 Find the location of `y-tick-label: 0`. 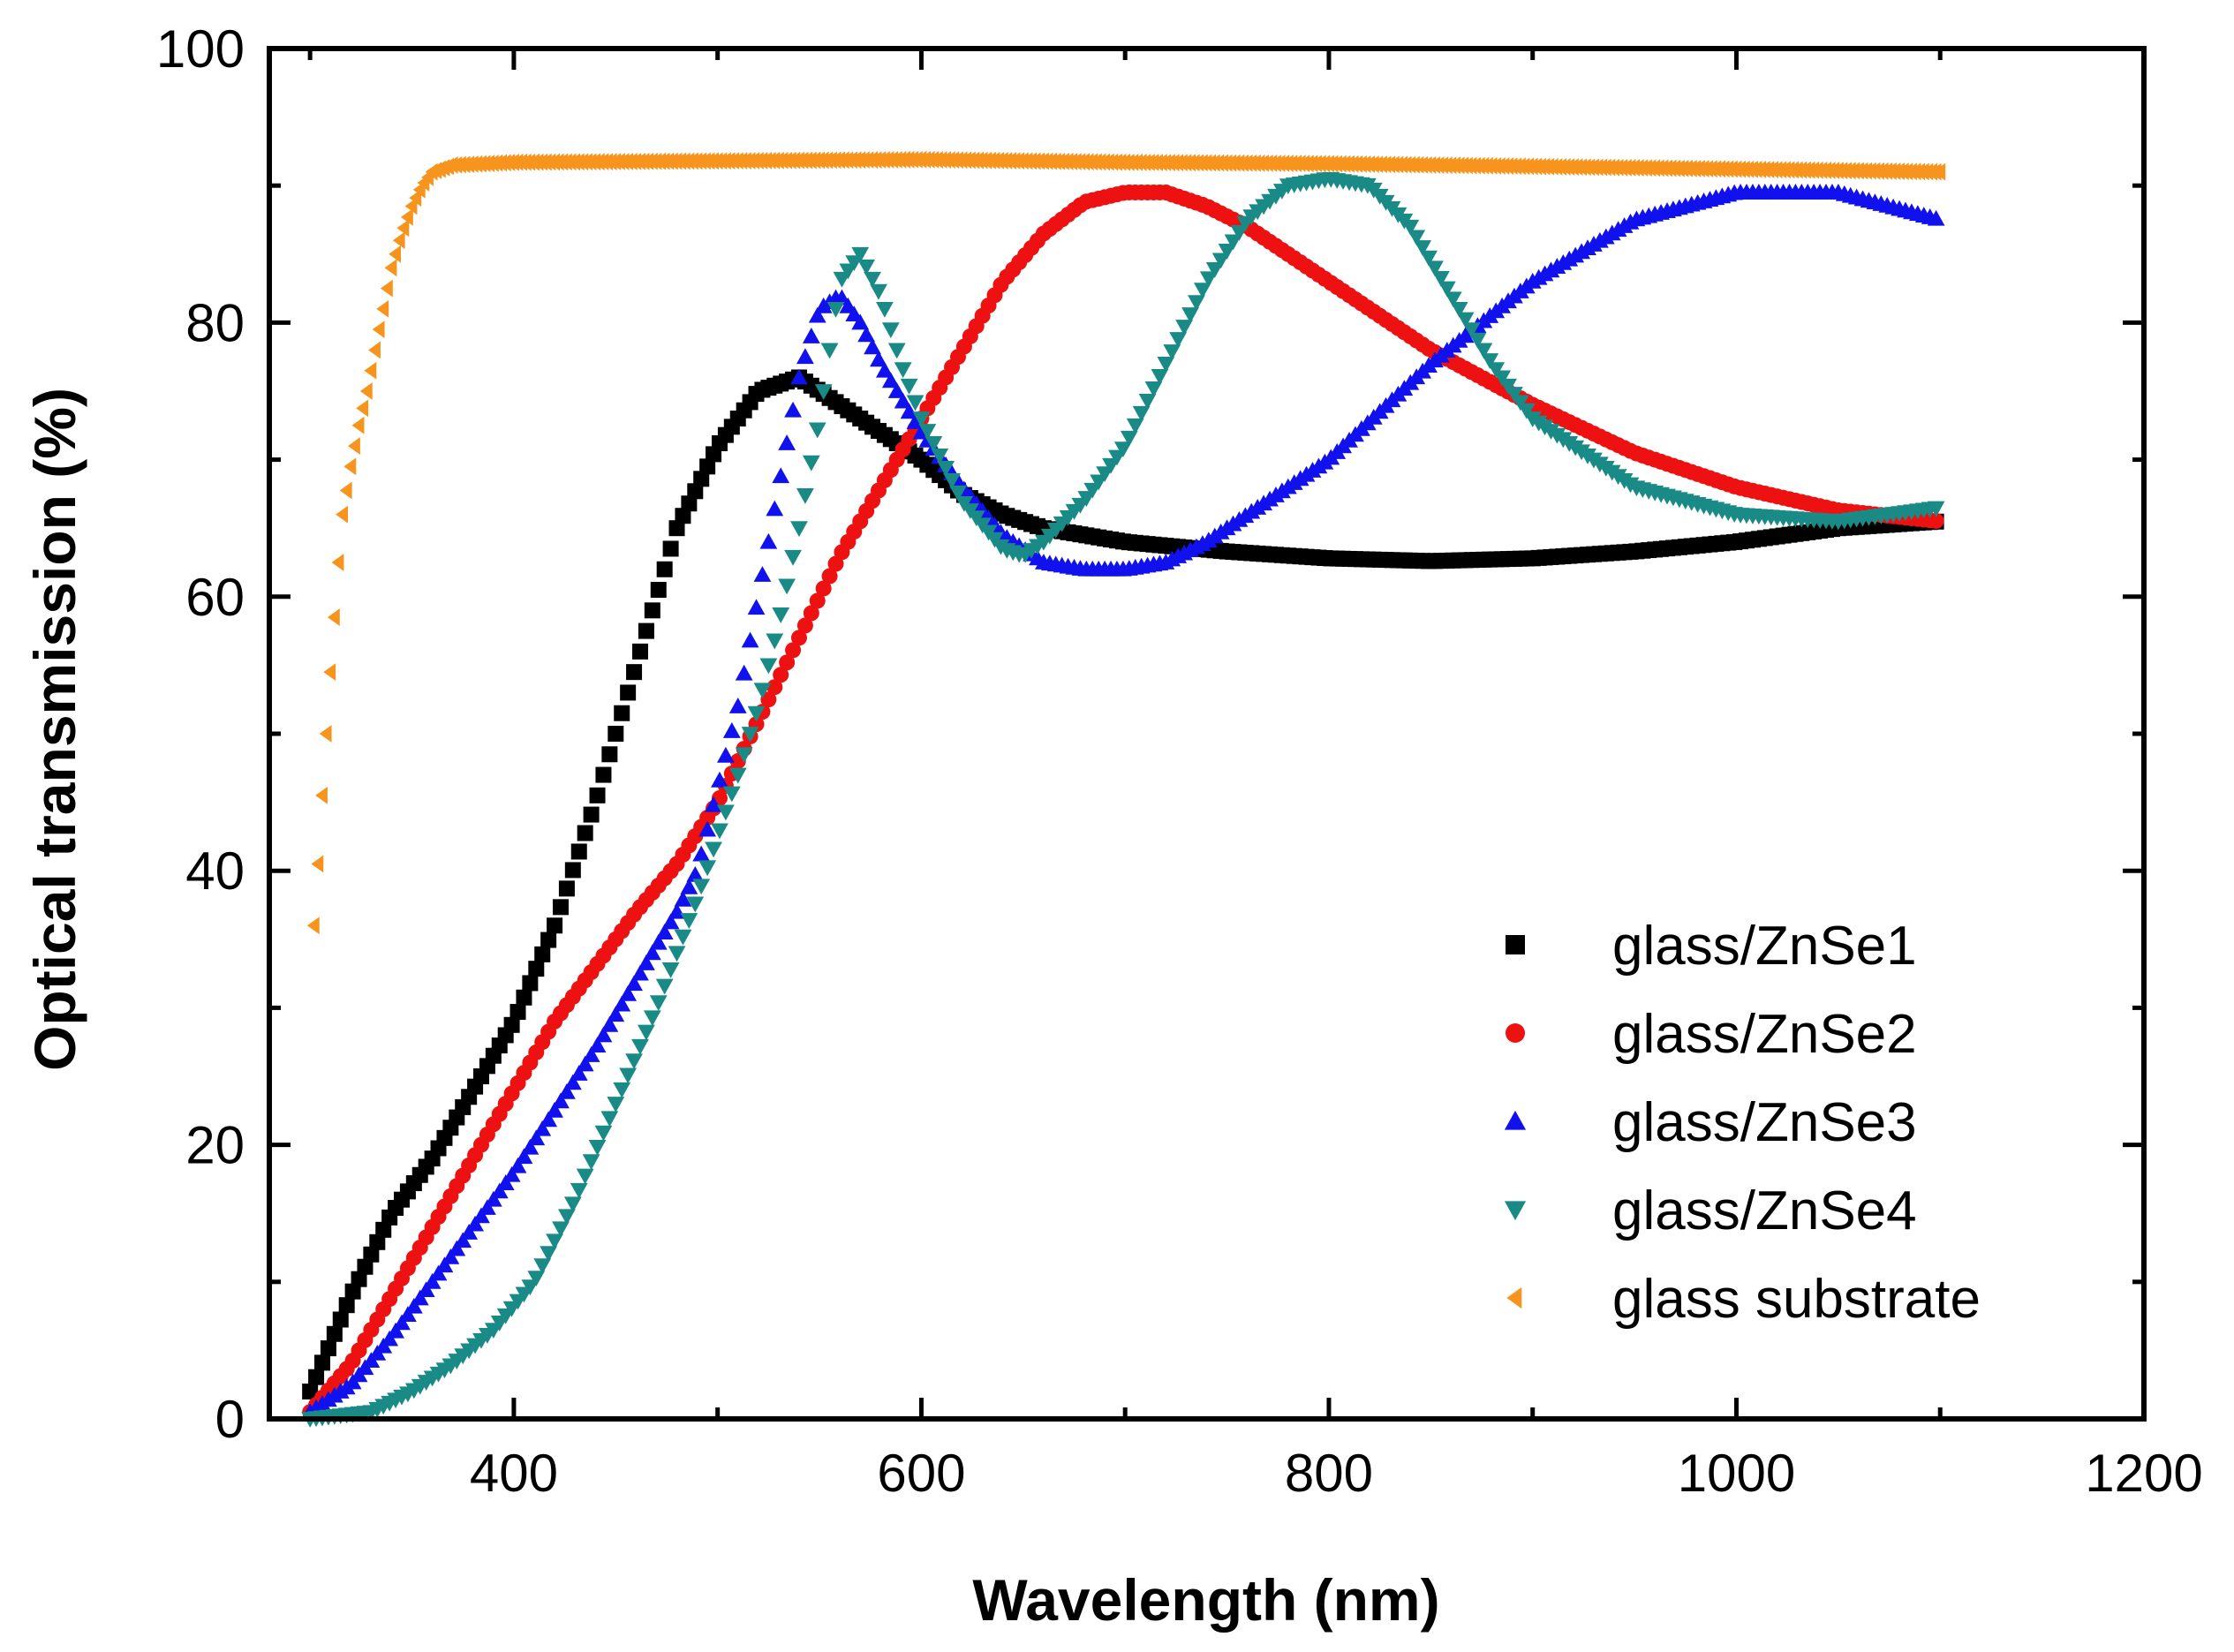

y-tick-label: 0 is located at coordinates (230, 1419).